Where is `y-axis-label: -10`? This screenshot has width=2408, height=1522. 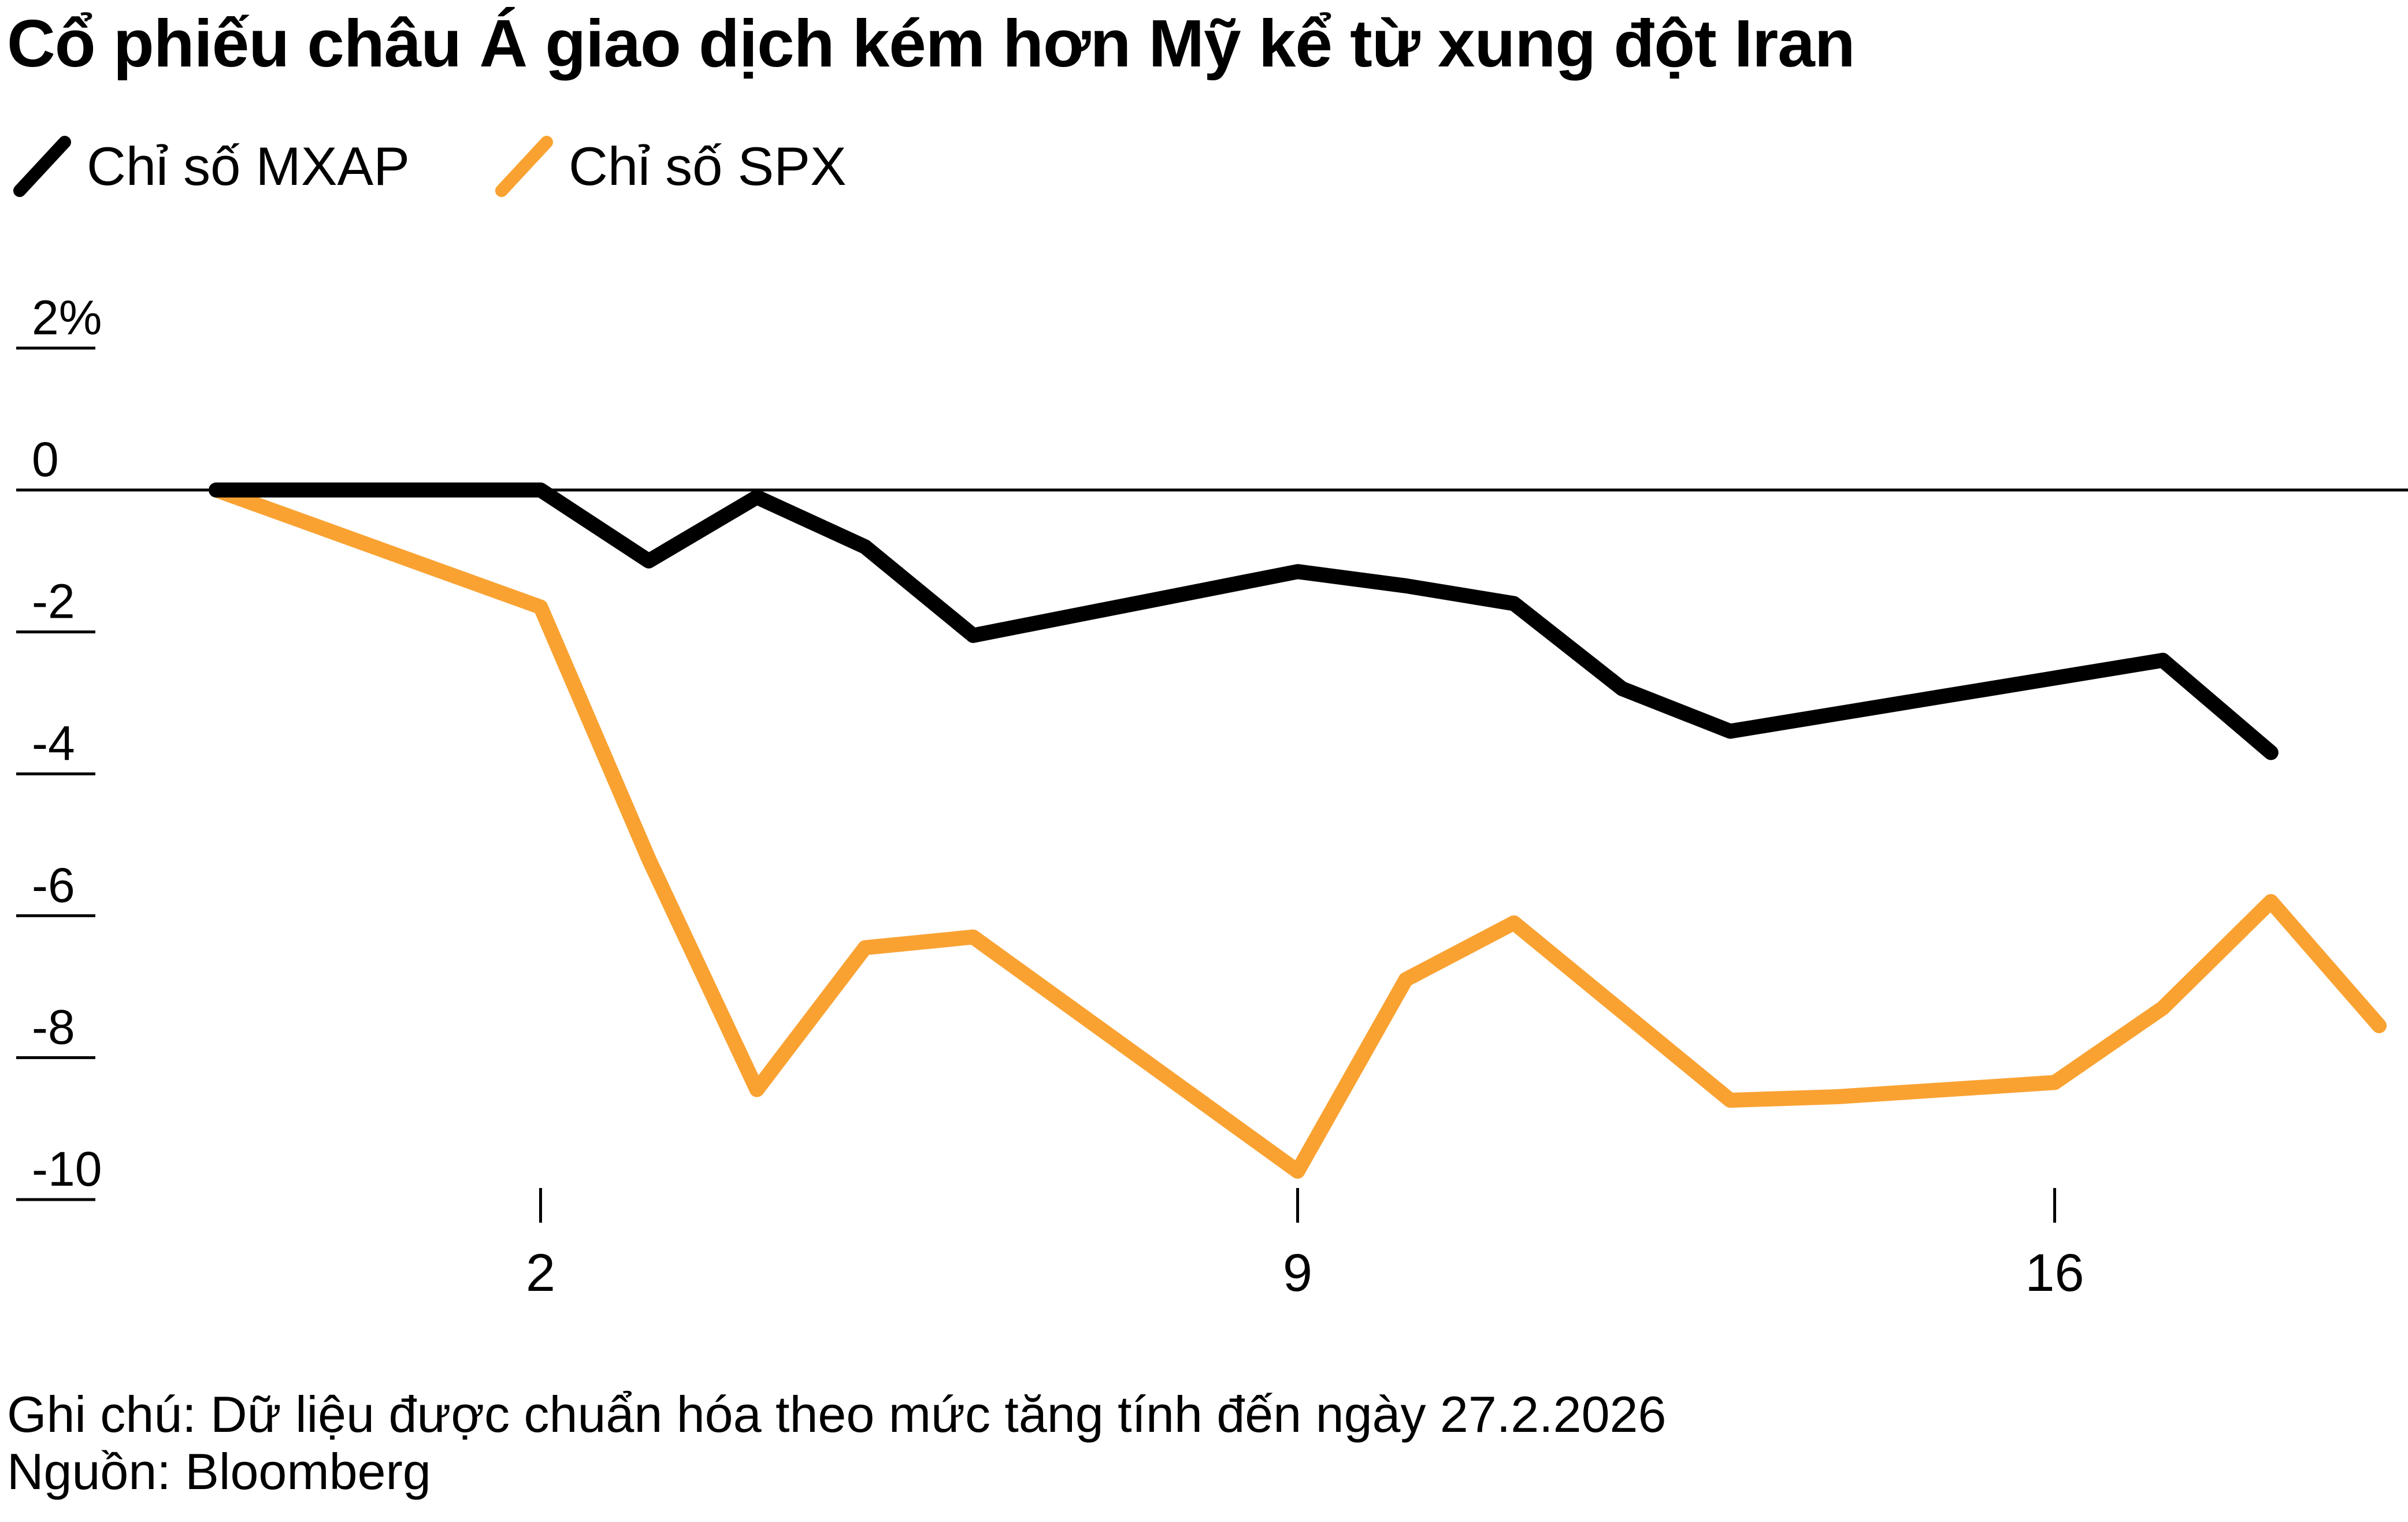
y-axis-label: -10 is located at coordinates (67, 1169).